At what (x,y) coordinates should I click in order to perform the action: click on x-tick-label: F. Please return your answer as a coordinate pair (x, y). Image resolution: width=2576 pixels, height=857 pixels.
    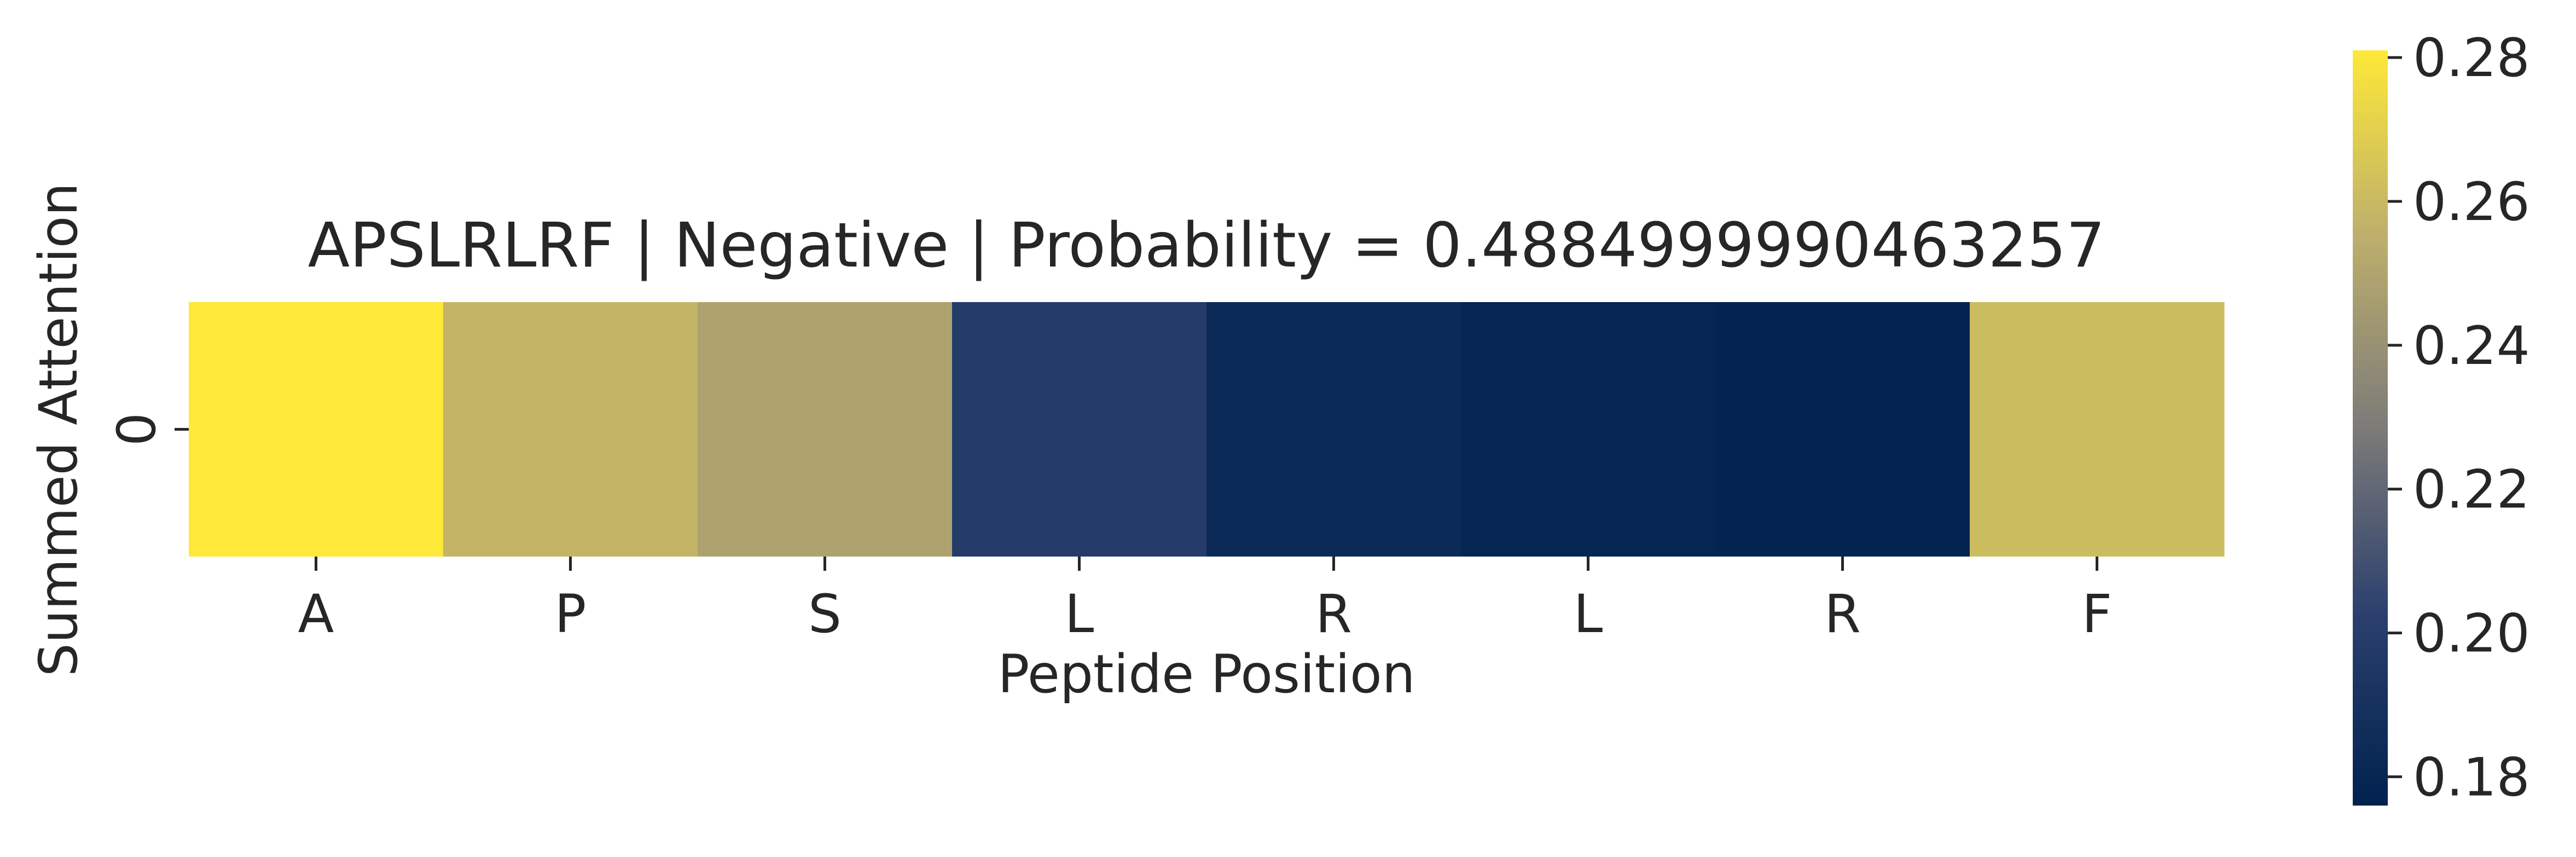
    Looking at the image, I should click on (2097, 614).